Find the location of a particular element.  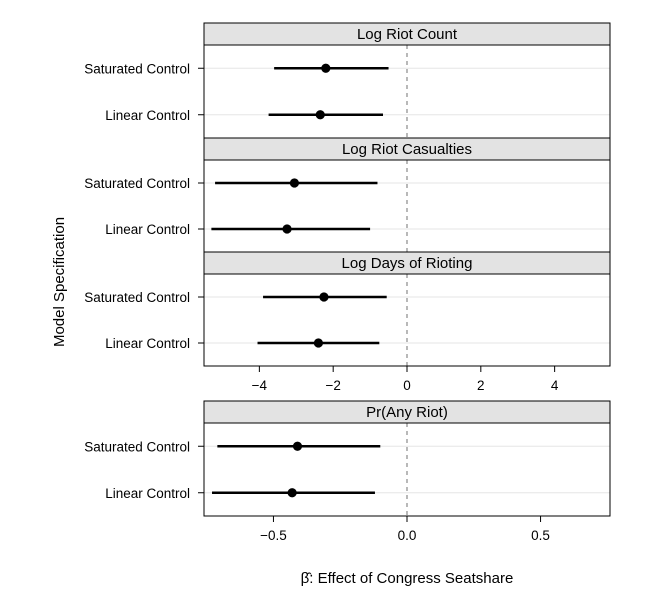

panel-title: Log Riot Count is located at coordinates (407, 34).